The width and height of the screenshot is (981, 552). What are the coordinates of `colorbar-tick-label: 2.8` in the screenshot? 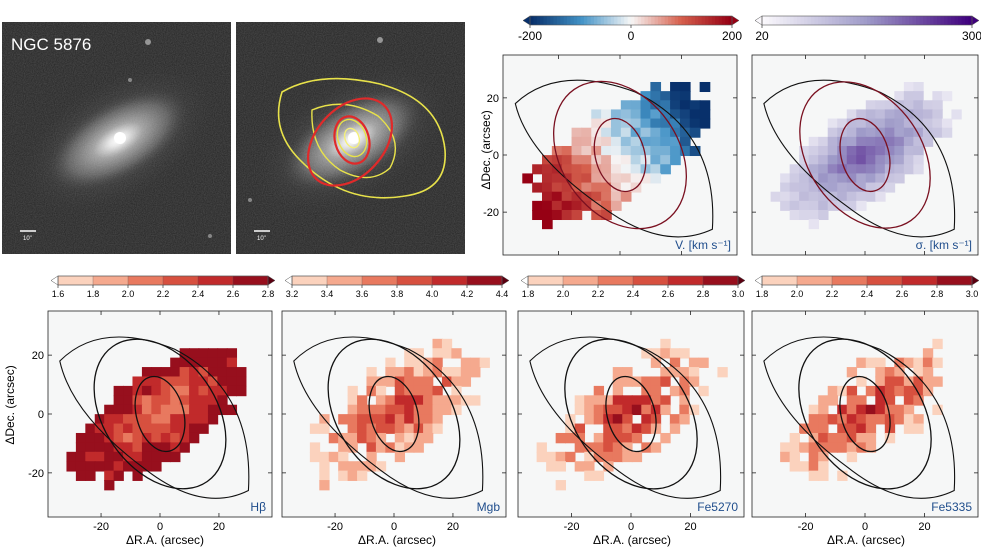 It's located at (703, 294).